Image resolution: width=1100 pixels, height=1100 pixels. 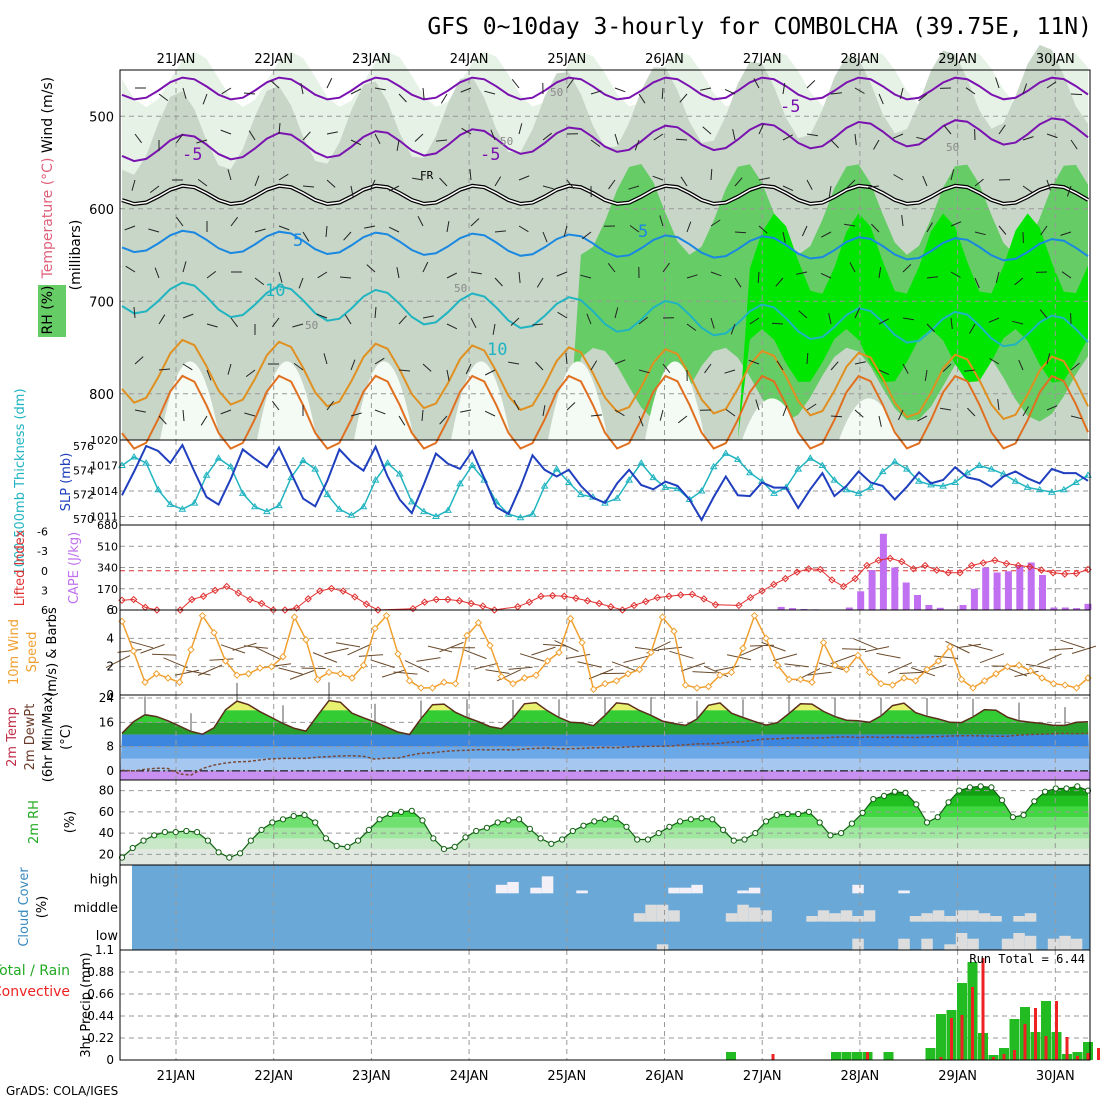 What do you see at coordinates (24, 907) in the screenshot?
I see `ylabel-cloud-cover: Cloud Cover` at bounding box center [24, 907].